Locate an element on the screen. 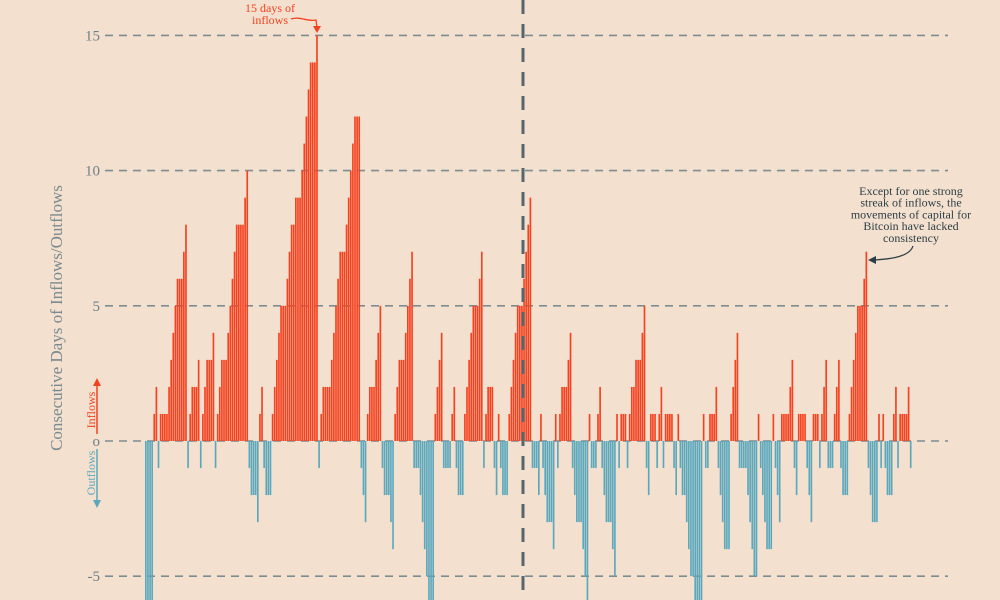 The width and height of the screenshot is (1000, 600). annotation-consistency-text: Bitcoin have lacked is located at coordinates (910, 226).